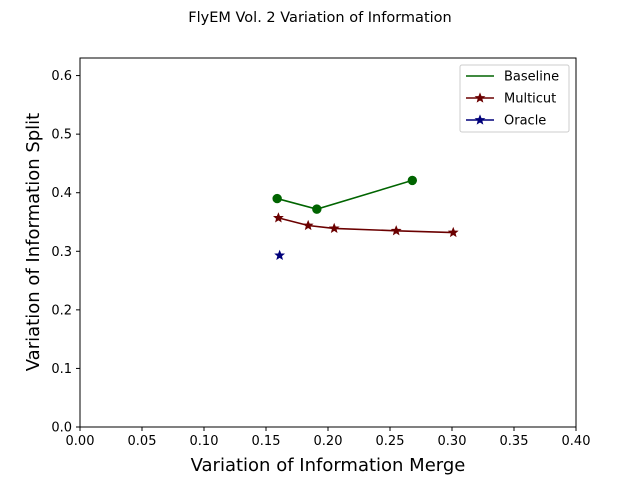  Describe the element at coordinates (531, 77) in the screenshot. I see `legend-label-baseline: Baseline` at that location.